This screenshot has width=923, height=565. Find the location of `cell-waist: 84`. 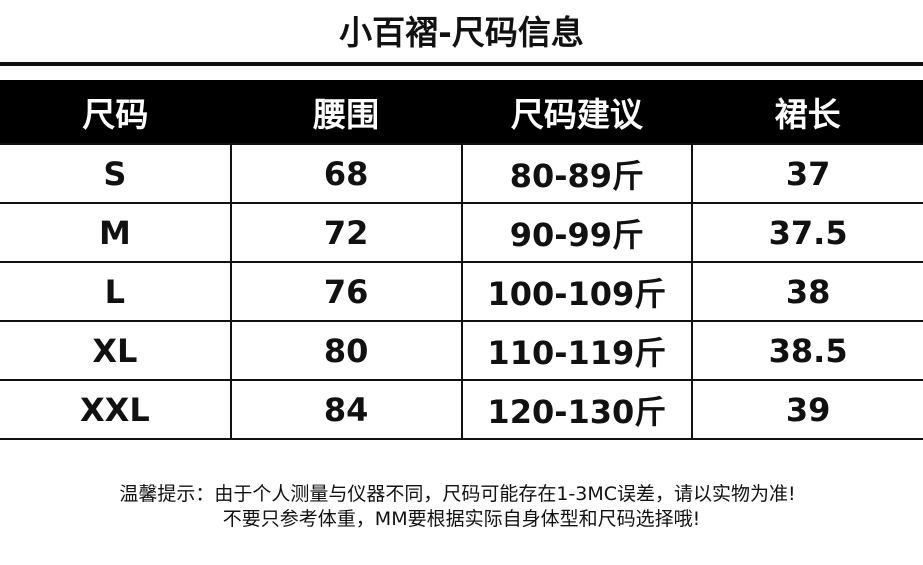

cell-waist: 84 is located at coordinates (346, 409).